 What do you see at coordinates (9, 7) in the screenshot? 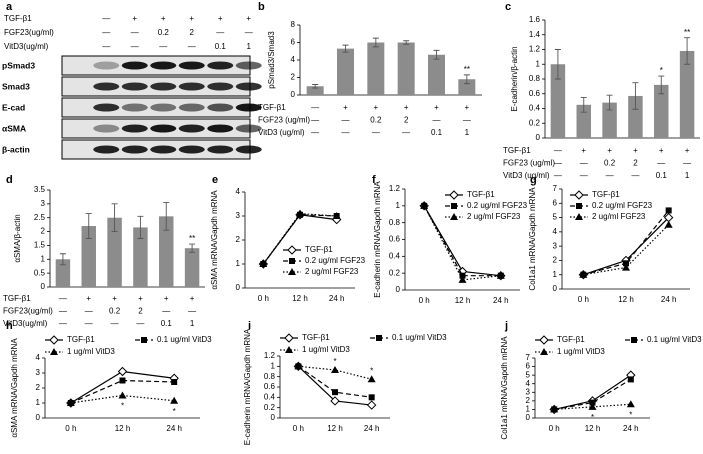
I see `panel-letter: a` at bounding box center [9, 7].